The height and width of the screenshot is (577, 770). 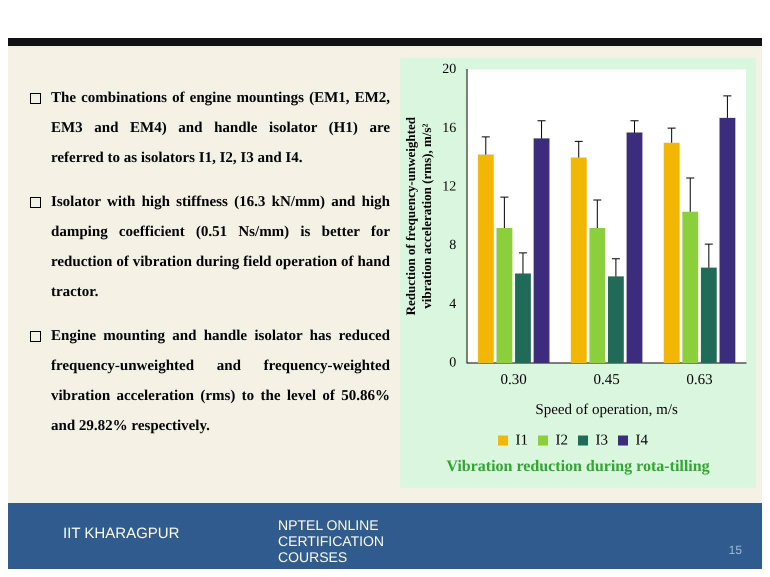 What do you see at coordinates (452, 246) in the screenshot?
I see `y-tick-label: 8` at bounding box center [452, 246].